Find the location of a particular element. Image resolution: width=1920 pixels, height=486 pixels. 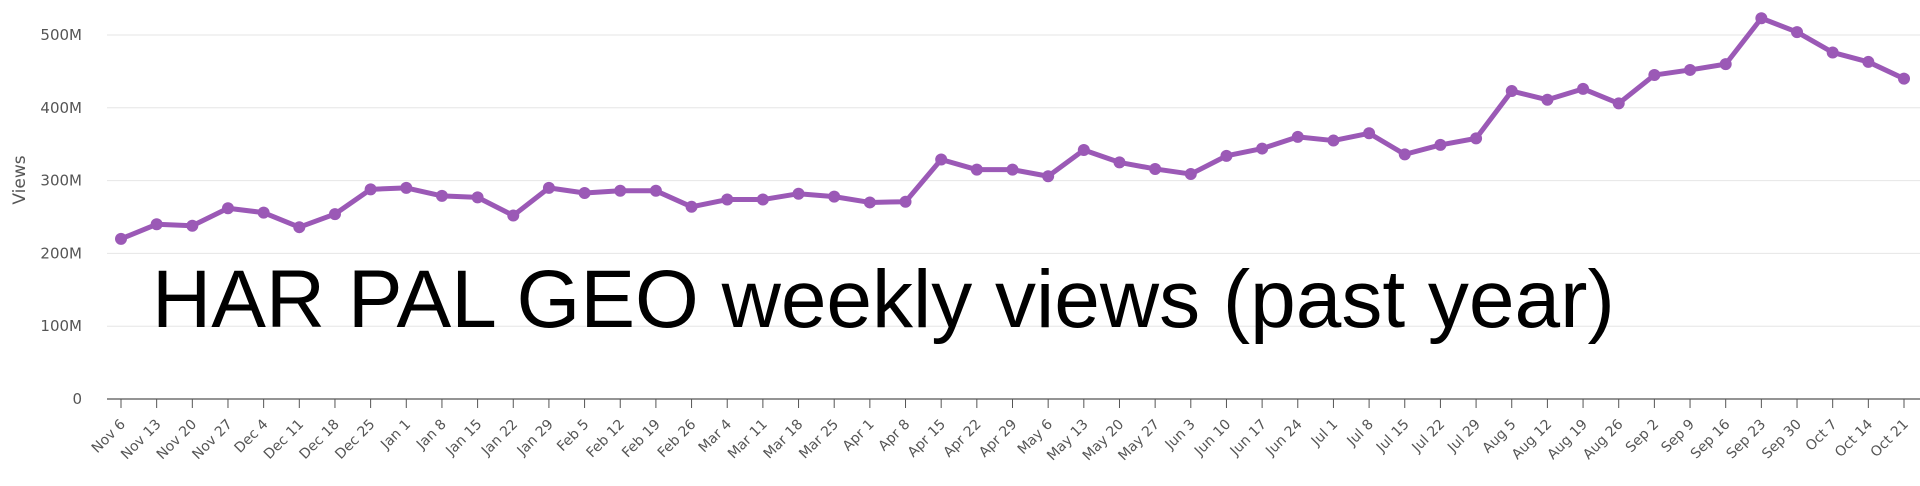

x-tick-label: Jan 15 is located at coordinates (463, 438).